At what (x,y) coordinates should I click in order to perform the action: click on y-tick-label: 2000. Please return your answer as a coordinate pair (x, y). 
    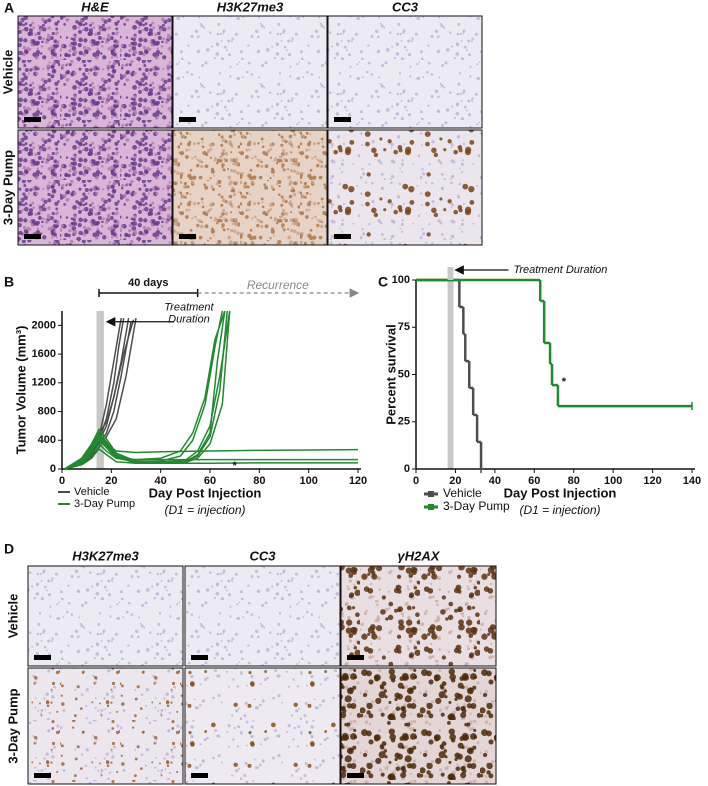
    Looking at the image, I should click on (44, 325).